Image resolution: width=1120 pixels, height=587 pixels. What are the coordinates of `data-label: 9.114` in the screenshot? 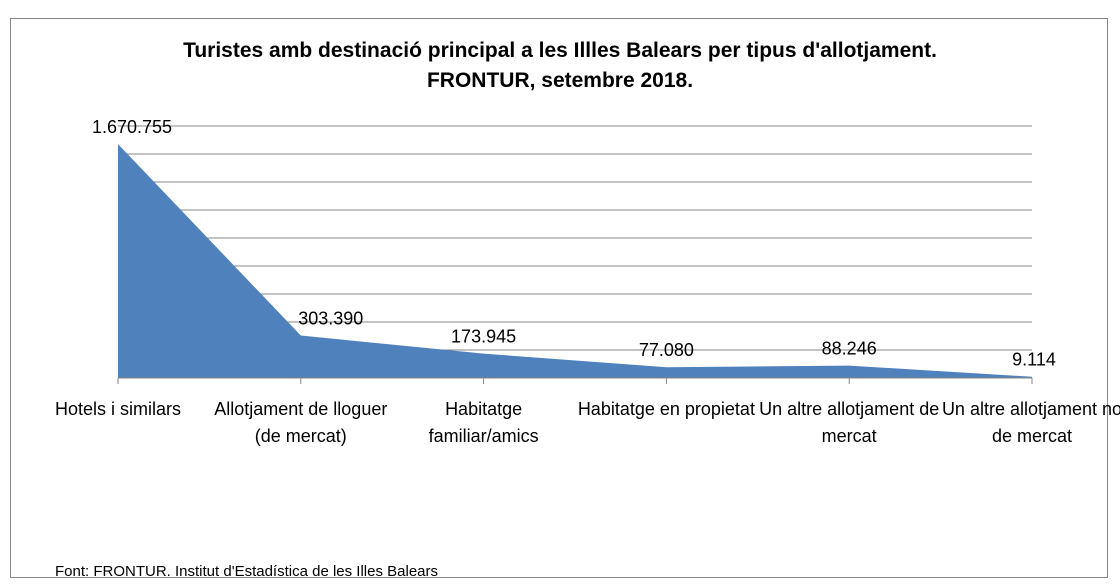 It's located at (1034, 359).